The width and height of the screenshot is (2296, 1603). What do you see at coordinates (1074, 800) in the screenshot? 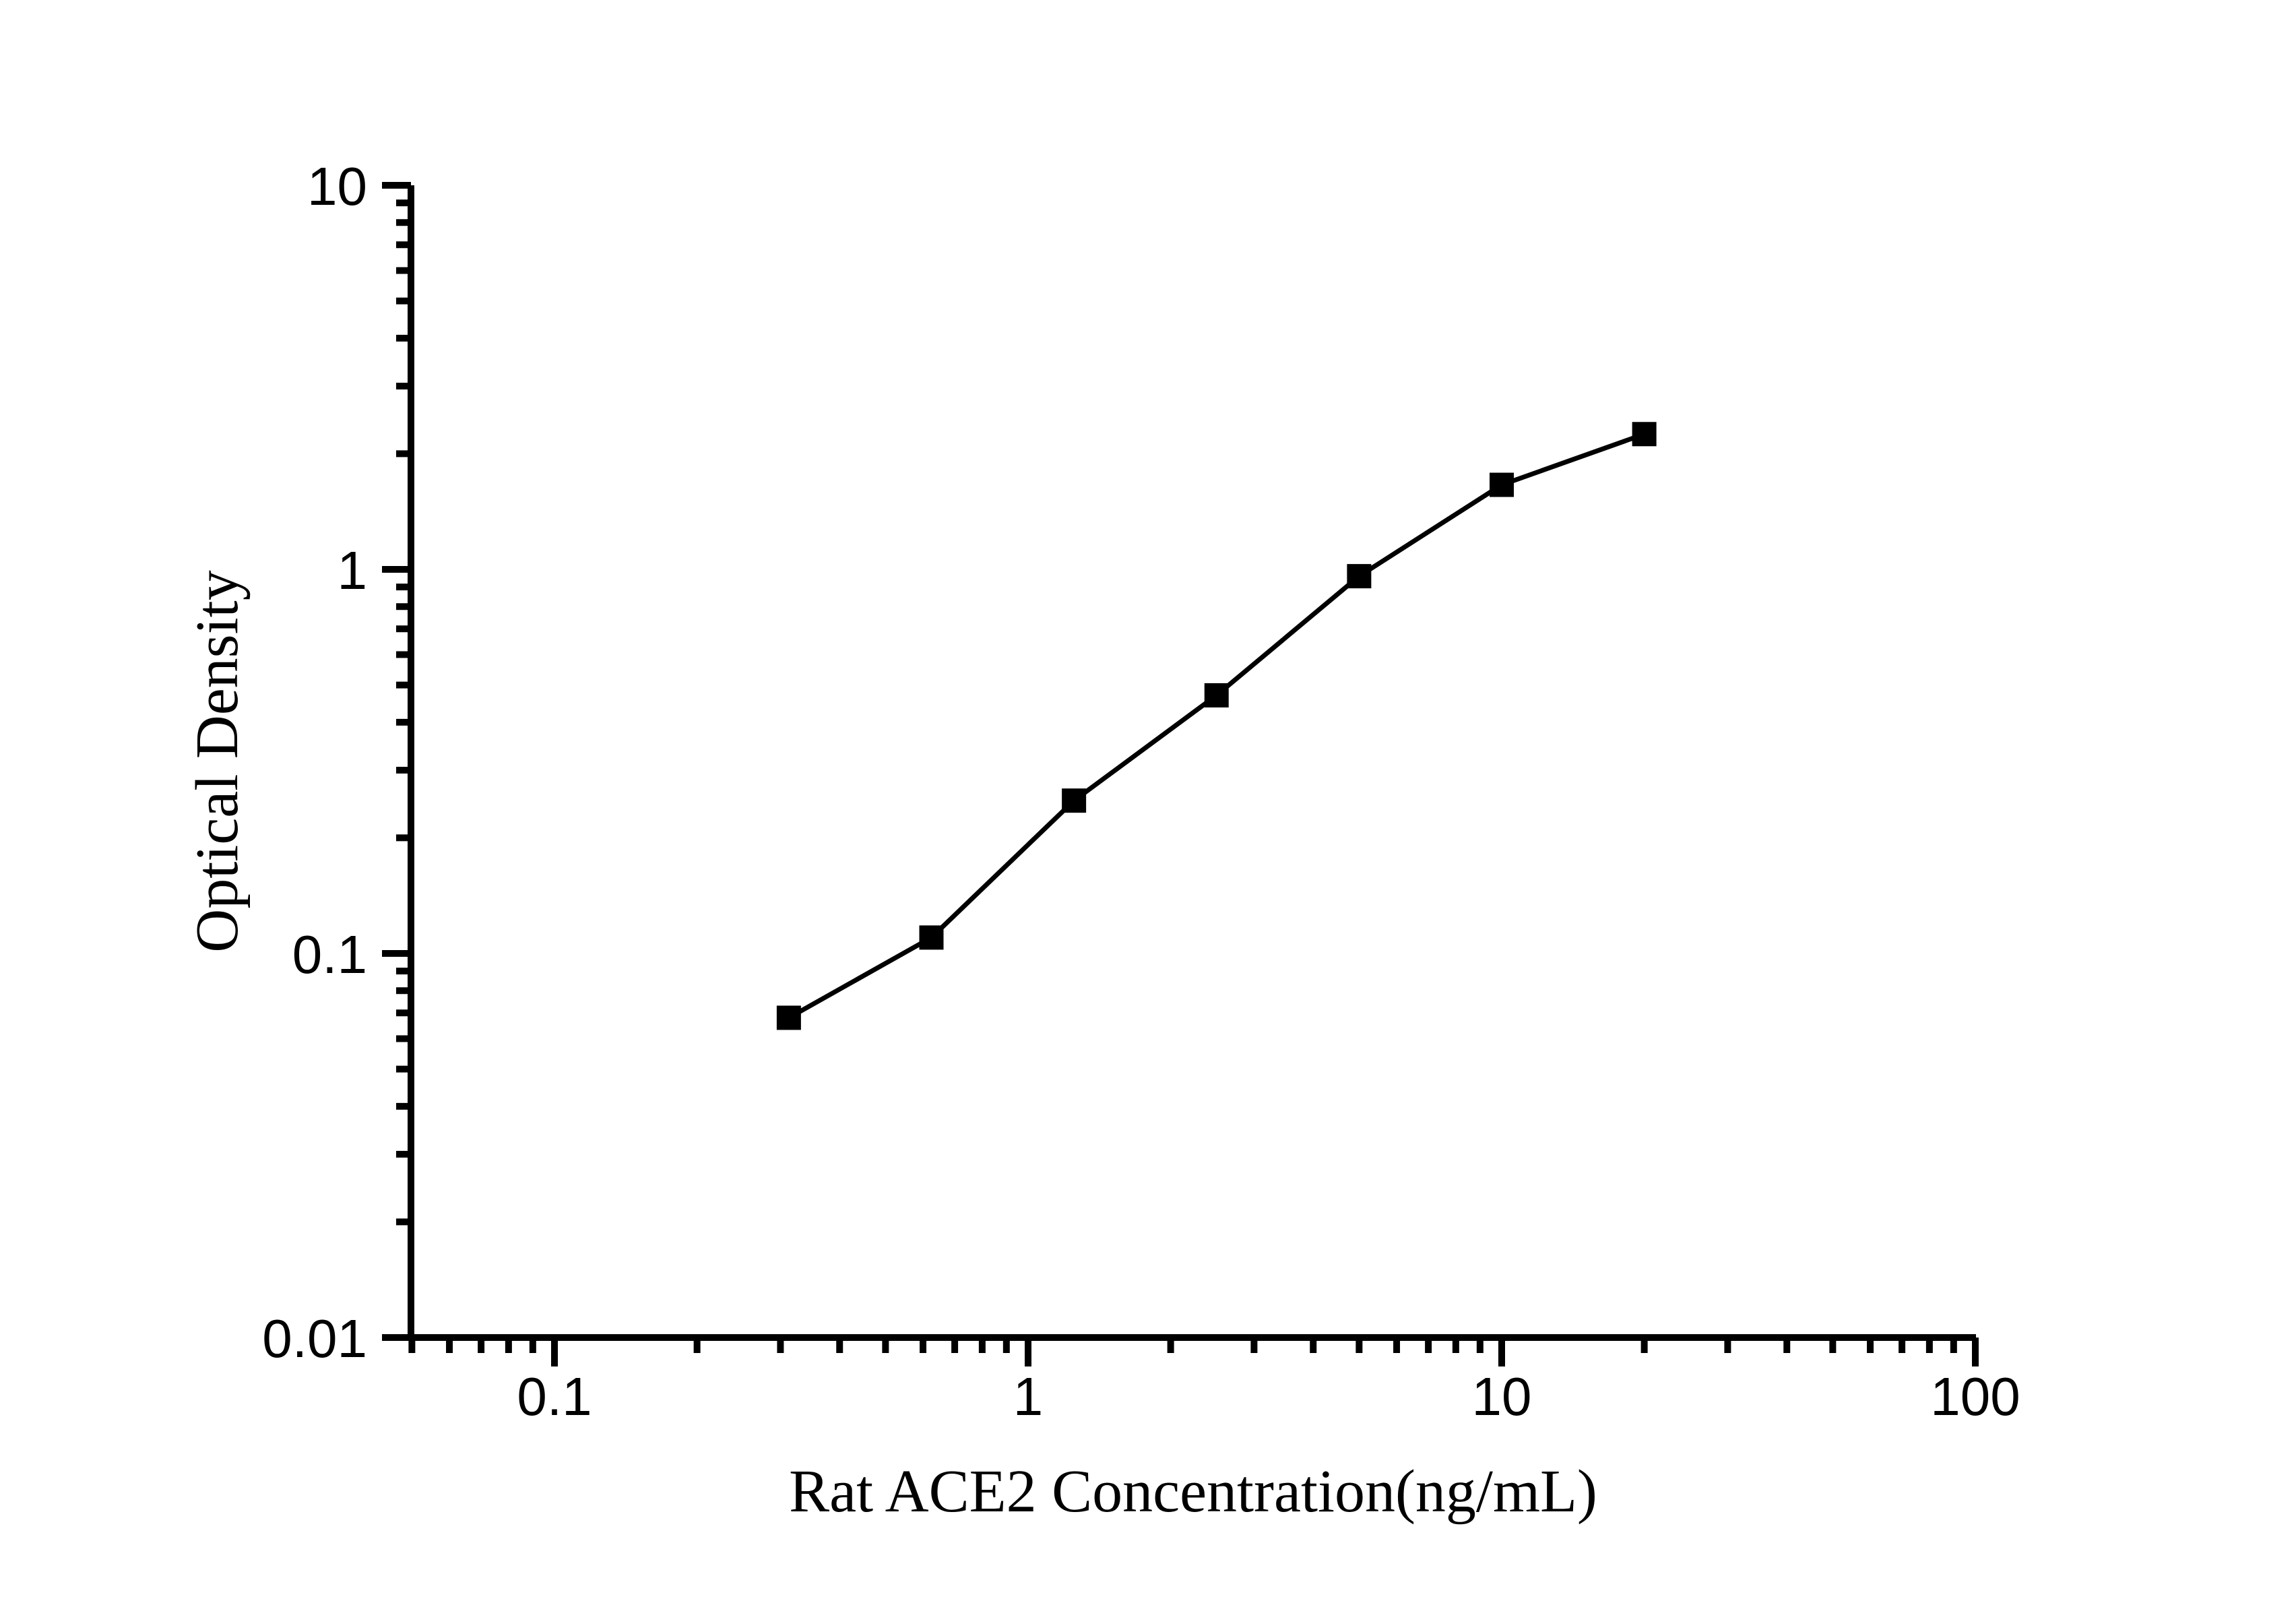
I see `data-point-1.25ng` at bounding box center [1074, 800].